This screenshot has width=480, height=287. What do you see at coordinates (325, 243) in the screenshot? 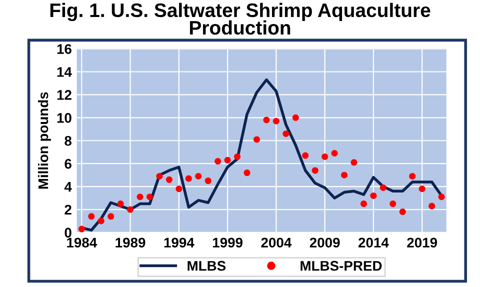
I see `x-tick-label: 2009` at bounding box center [325, 243].